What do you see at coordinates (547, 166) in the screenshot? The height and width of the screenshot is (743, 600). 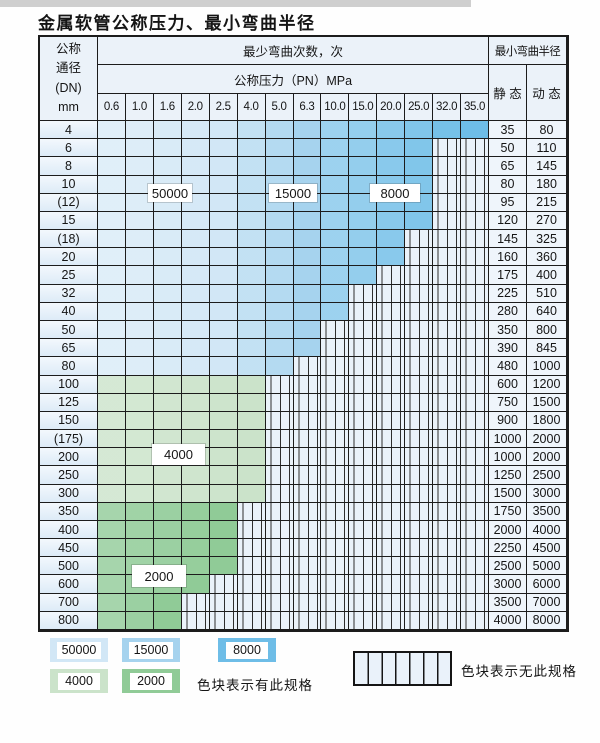 I see `dynamic-cell: 145` at bounding box center [547, 166].